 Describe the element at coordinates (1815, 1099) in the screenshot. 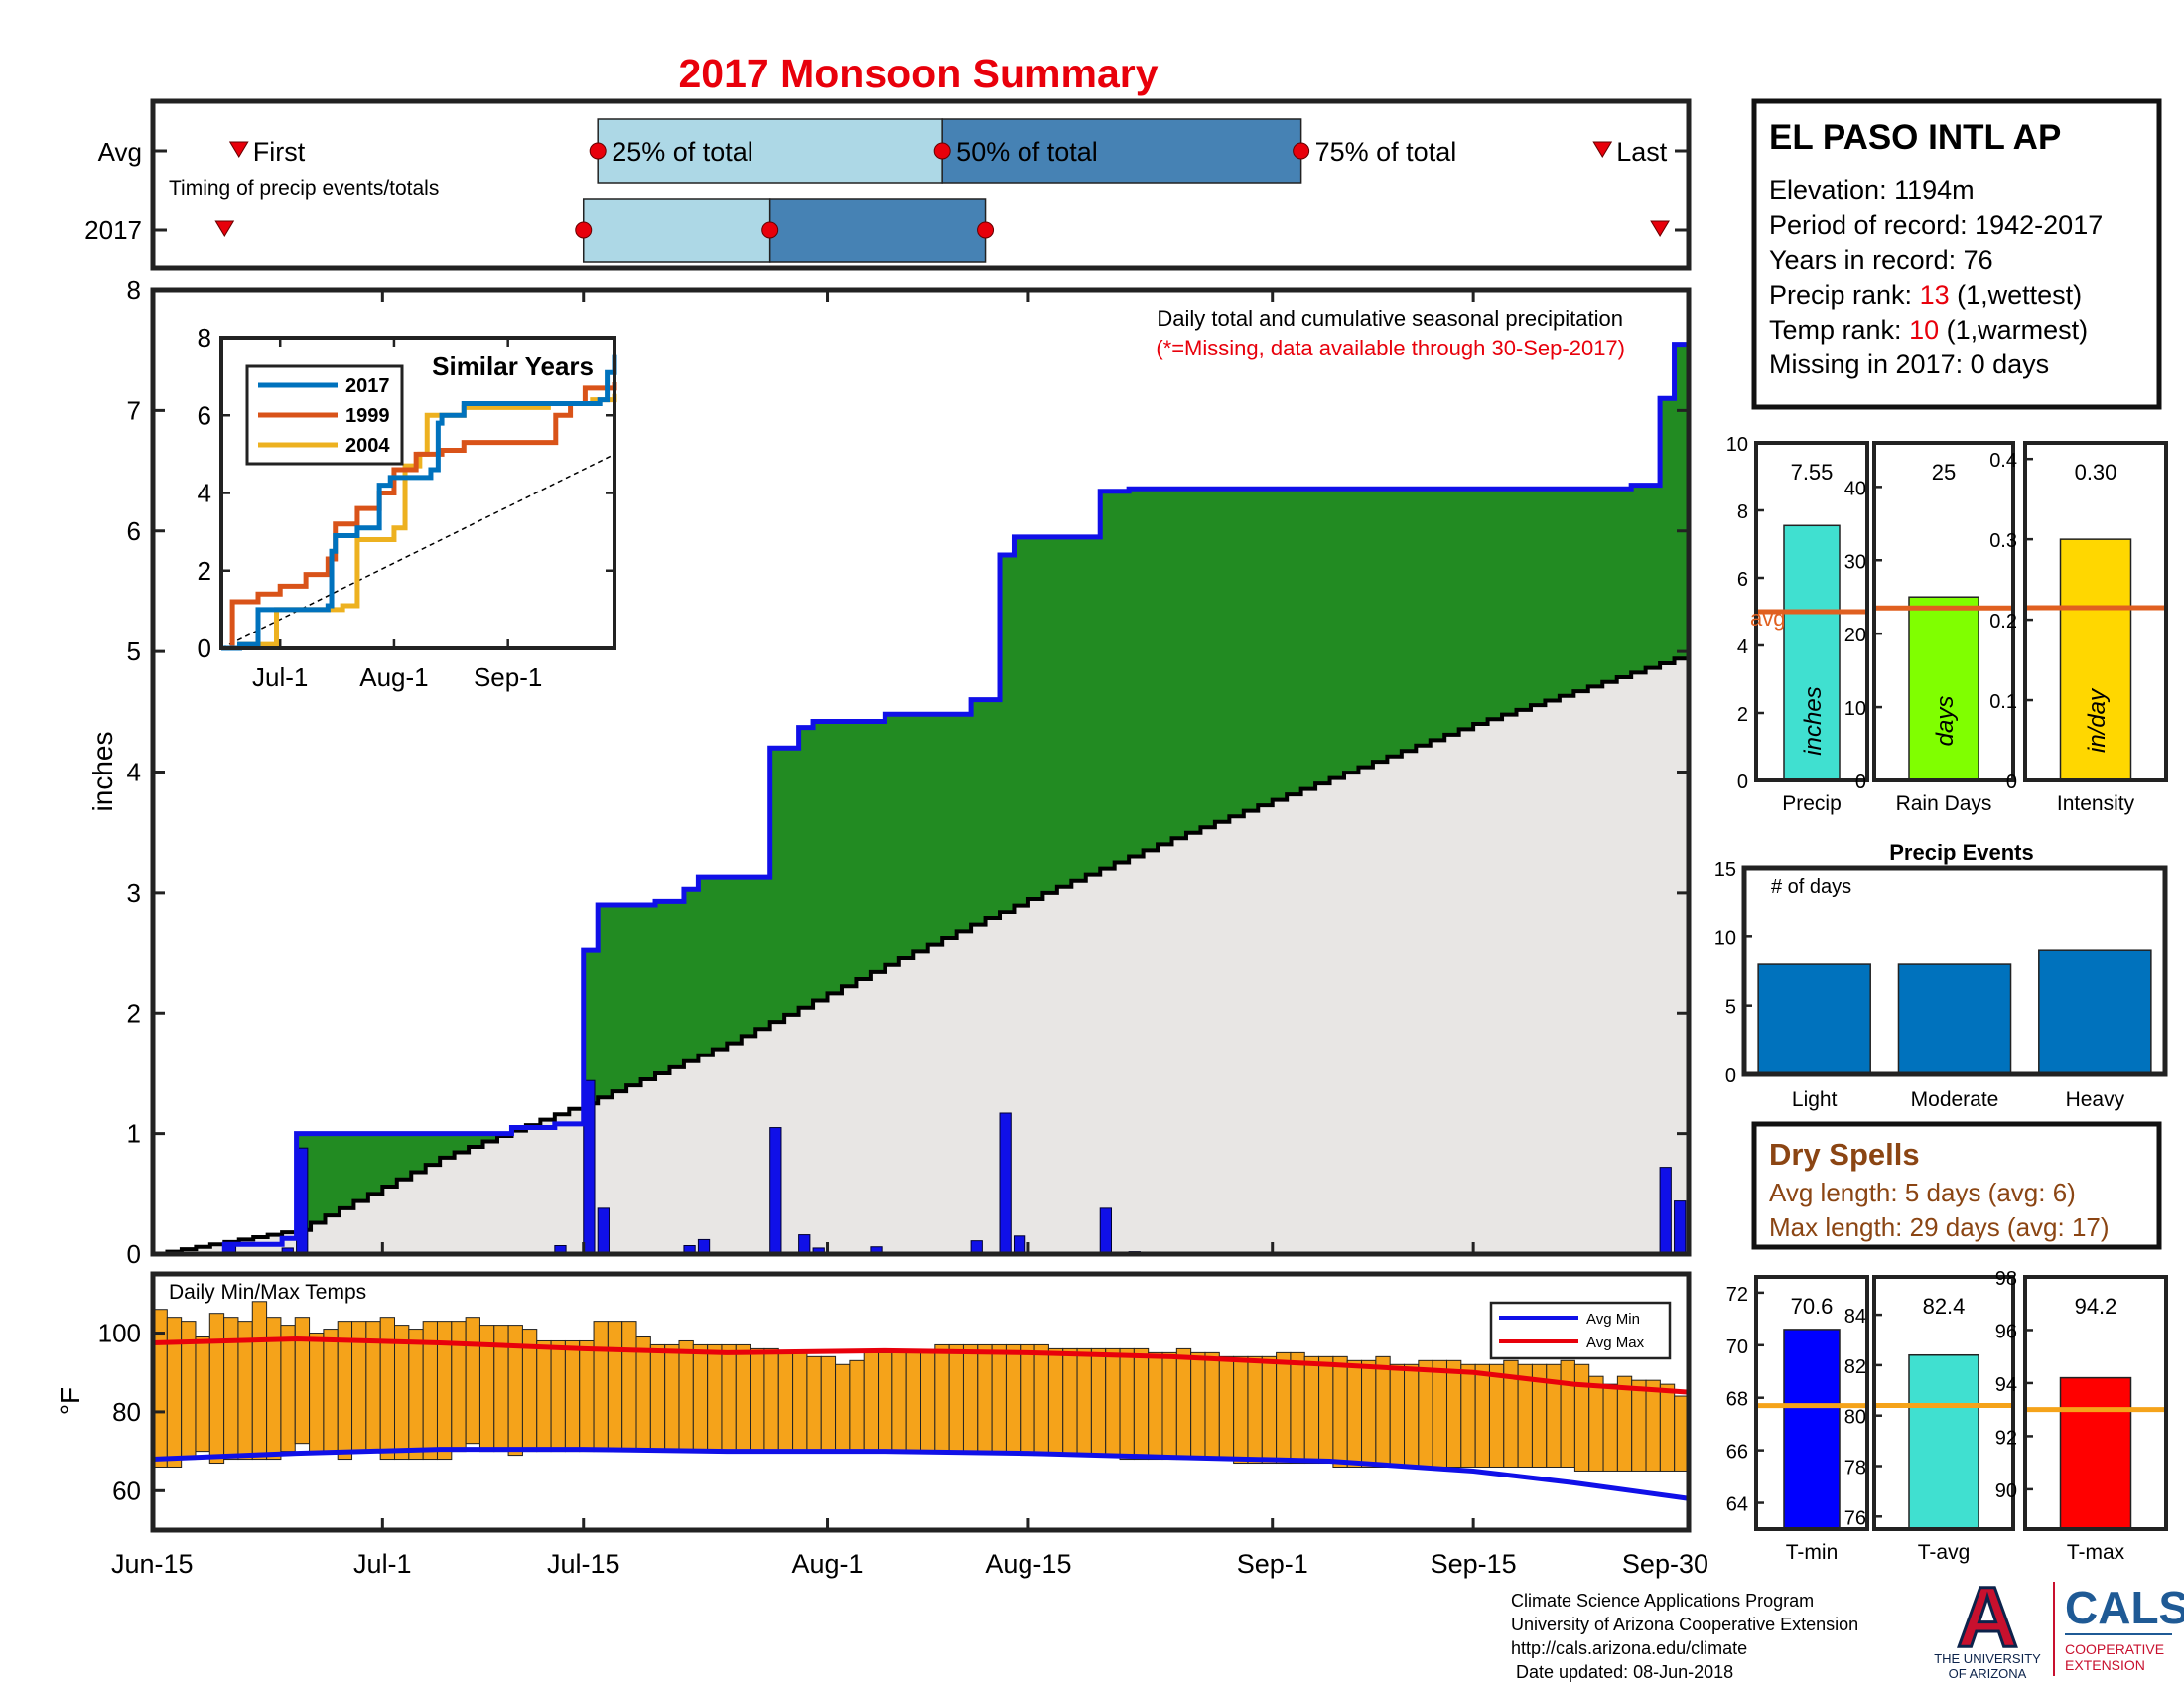

I see `precip-events-category-label: Light` at that location.